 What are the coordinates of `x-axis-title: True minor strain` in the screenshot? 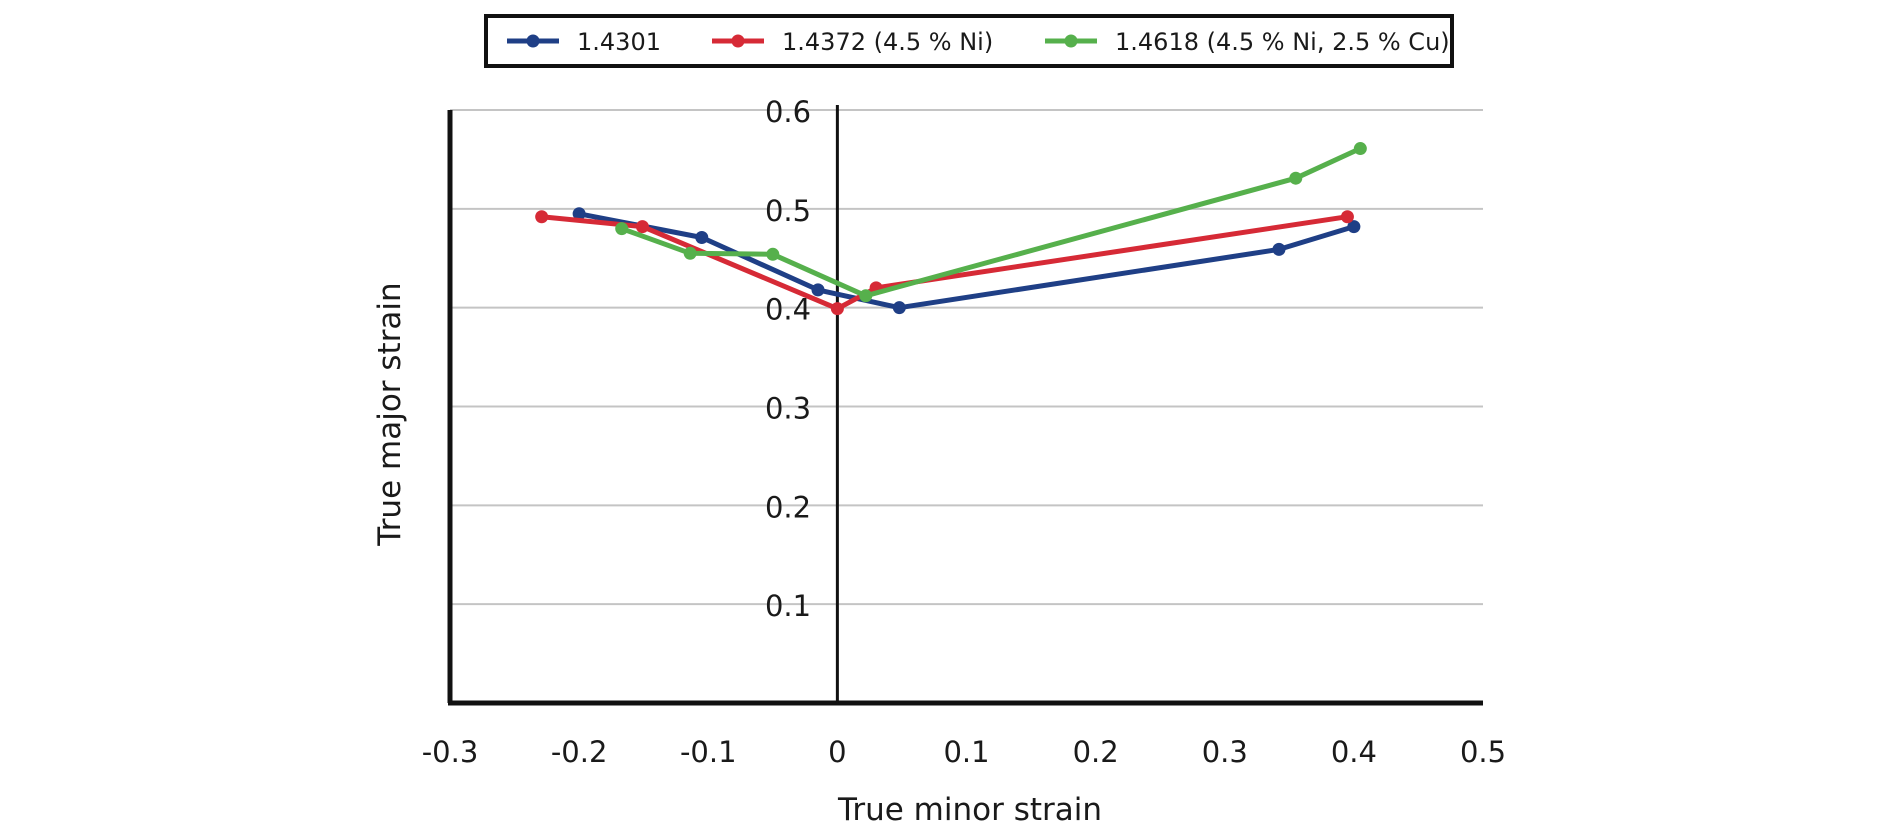 It's located at (969, 809).